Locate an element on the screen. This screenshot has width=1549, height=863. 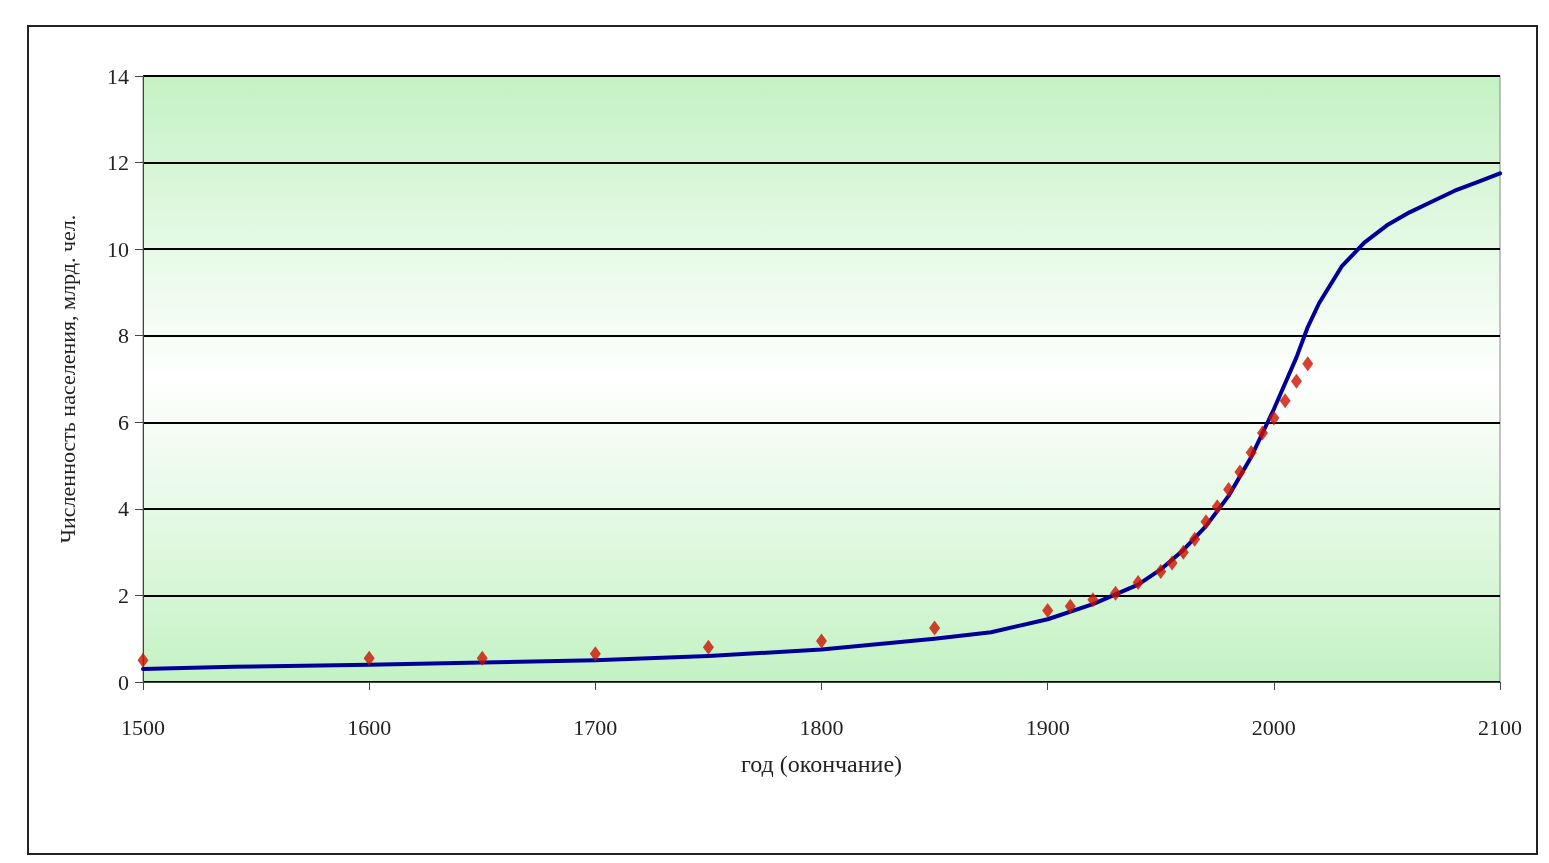
y-tick-label: 0 is located at coordinates (123, 682).